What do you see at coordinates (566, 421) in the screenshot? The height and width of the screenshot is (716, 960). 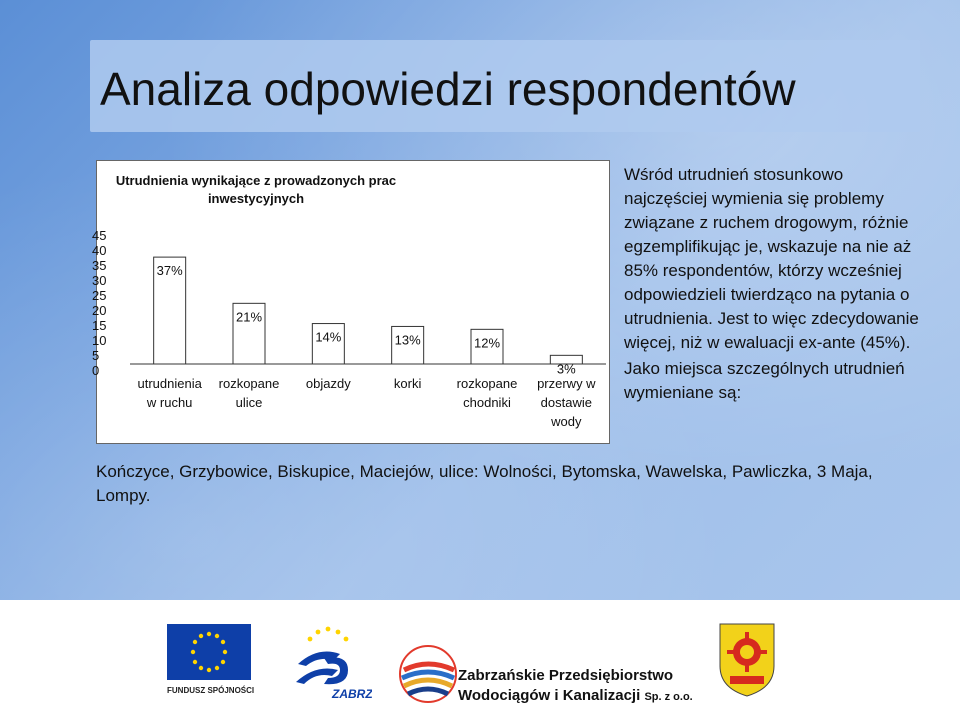 I see `category-label-line: wody` at bounding box center [566, 421].